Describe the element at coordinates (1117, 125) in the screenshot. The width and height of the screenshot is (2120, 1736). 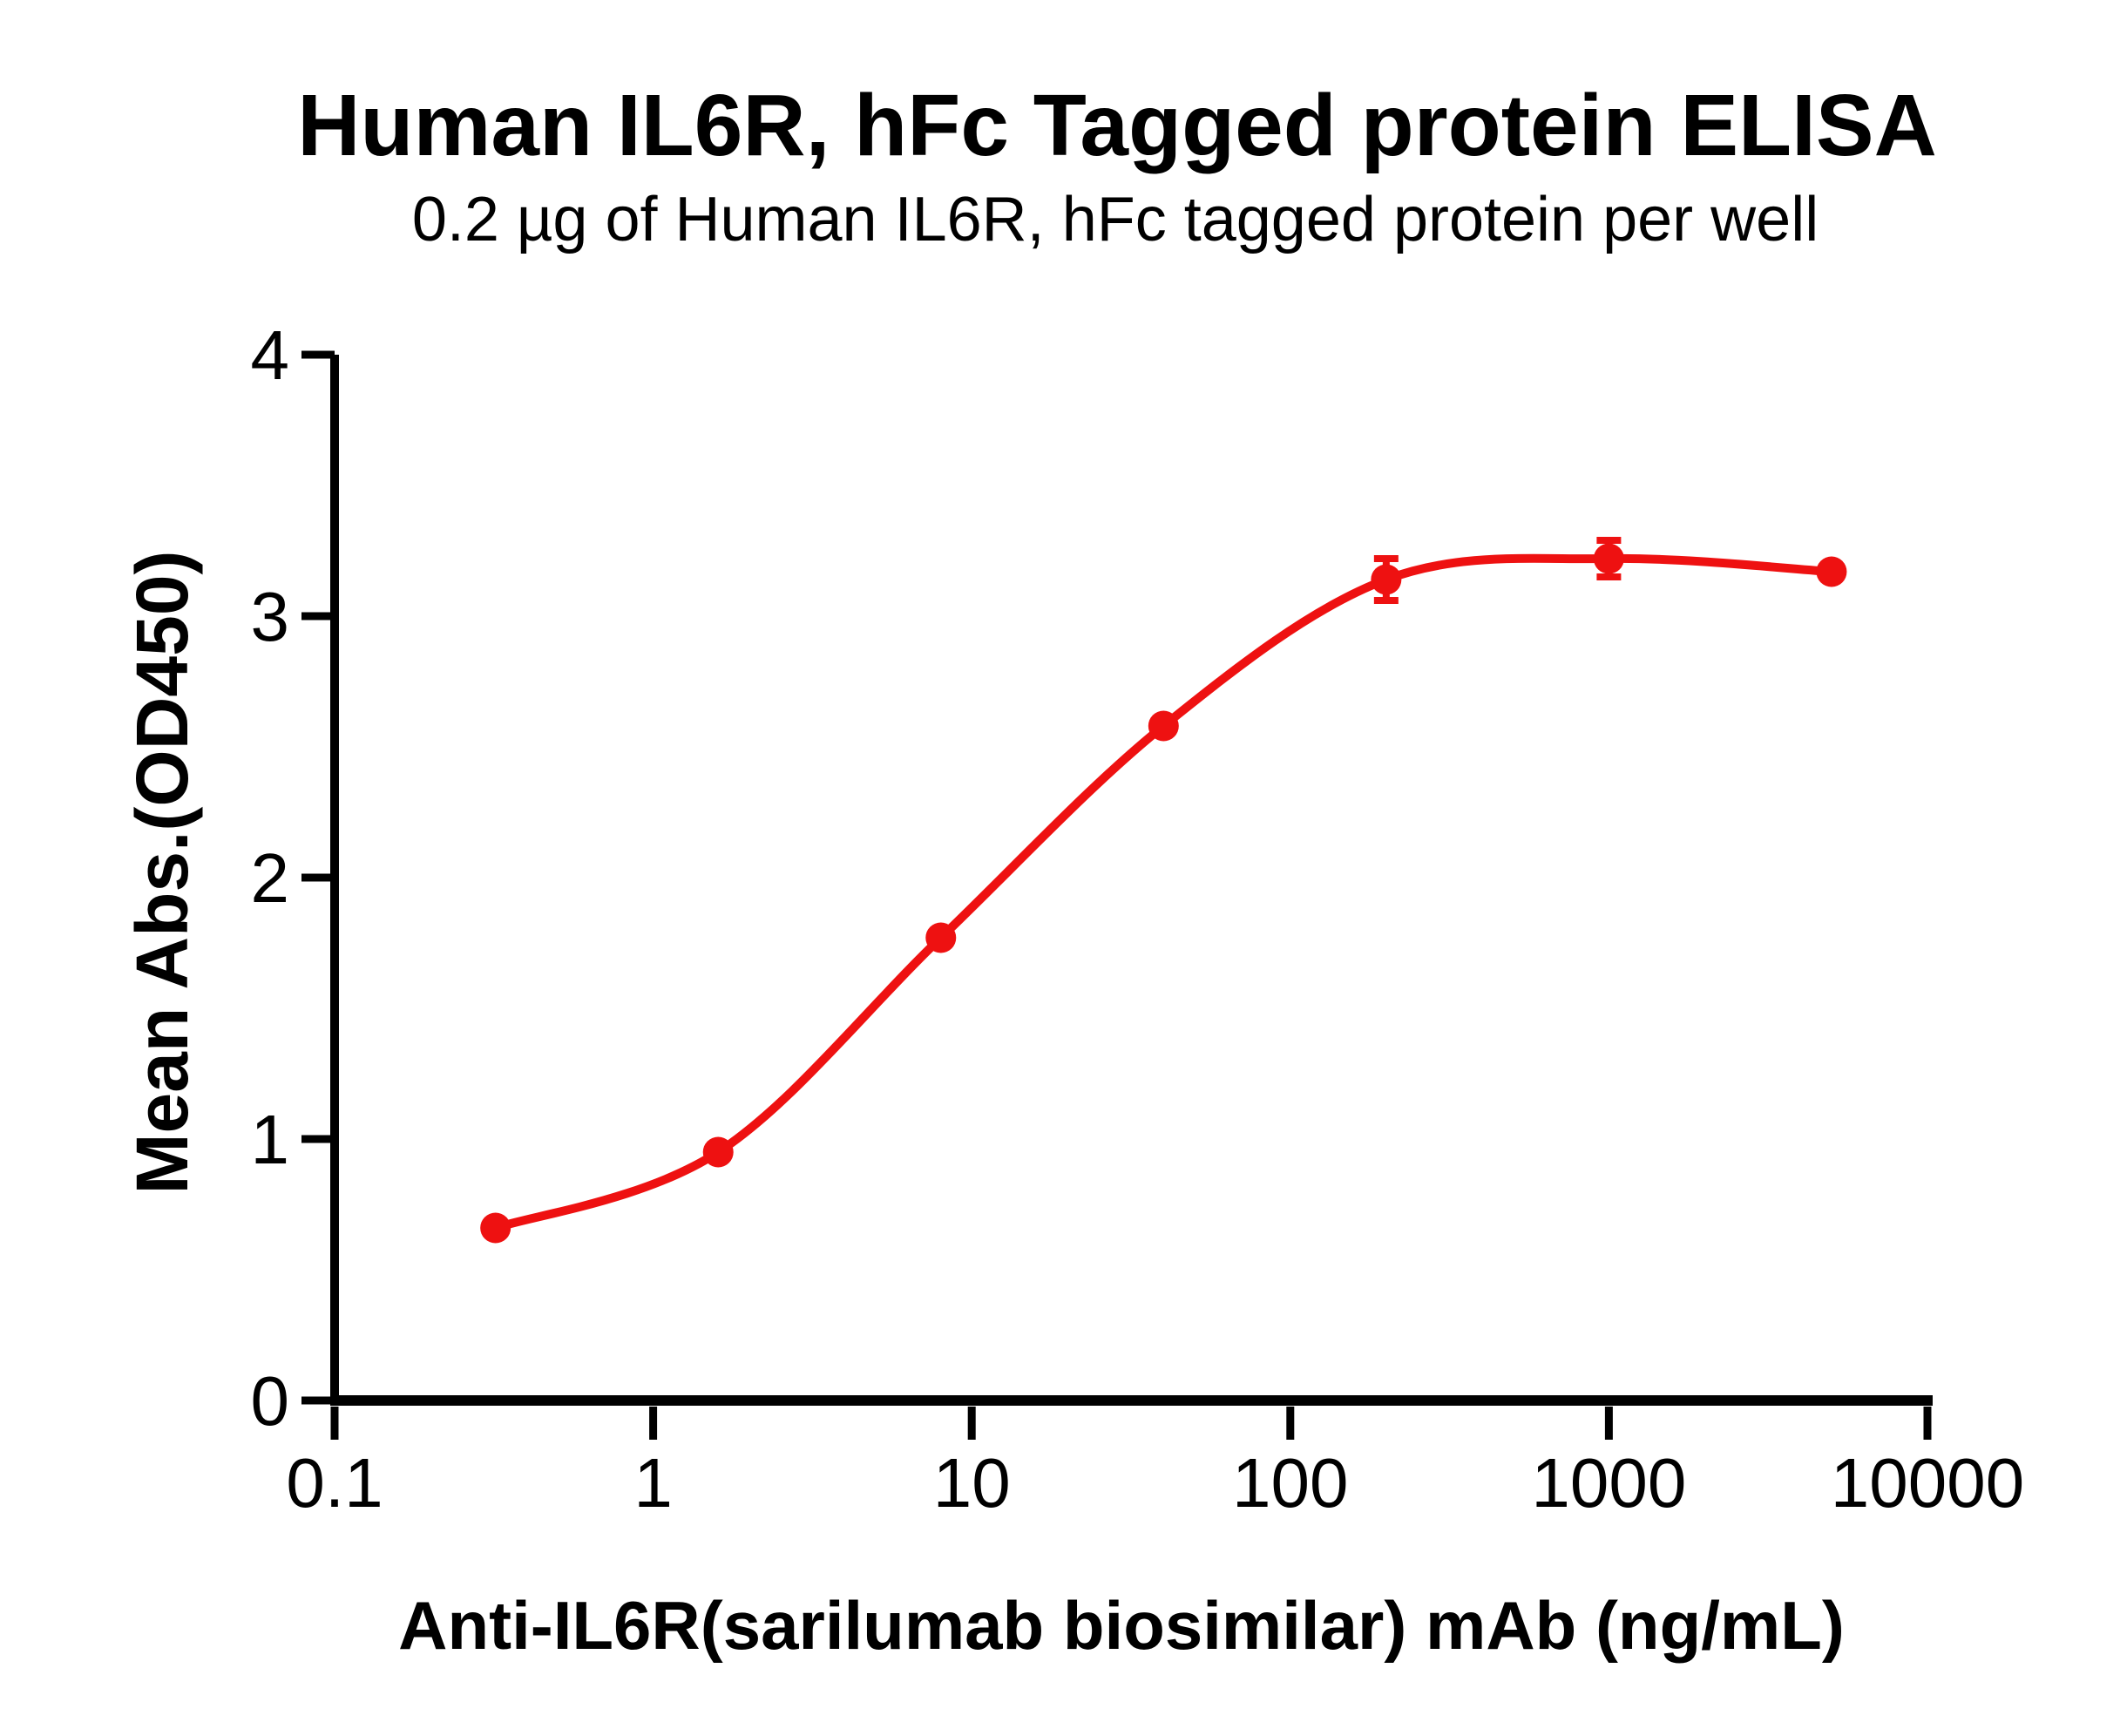
I see `chart-title: Human IL6R, hFc Tagged protein ELISA` at that location.